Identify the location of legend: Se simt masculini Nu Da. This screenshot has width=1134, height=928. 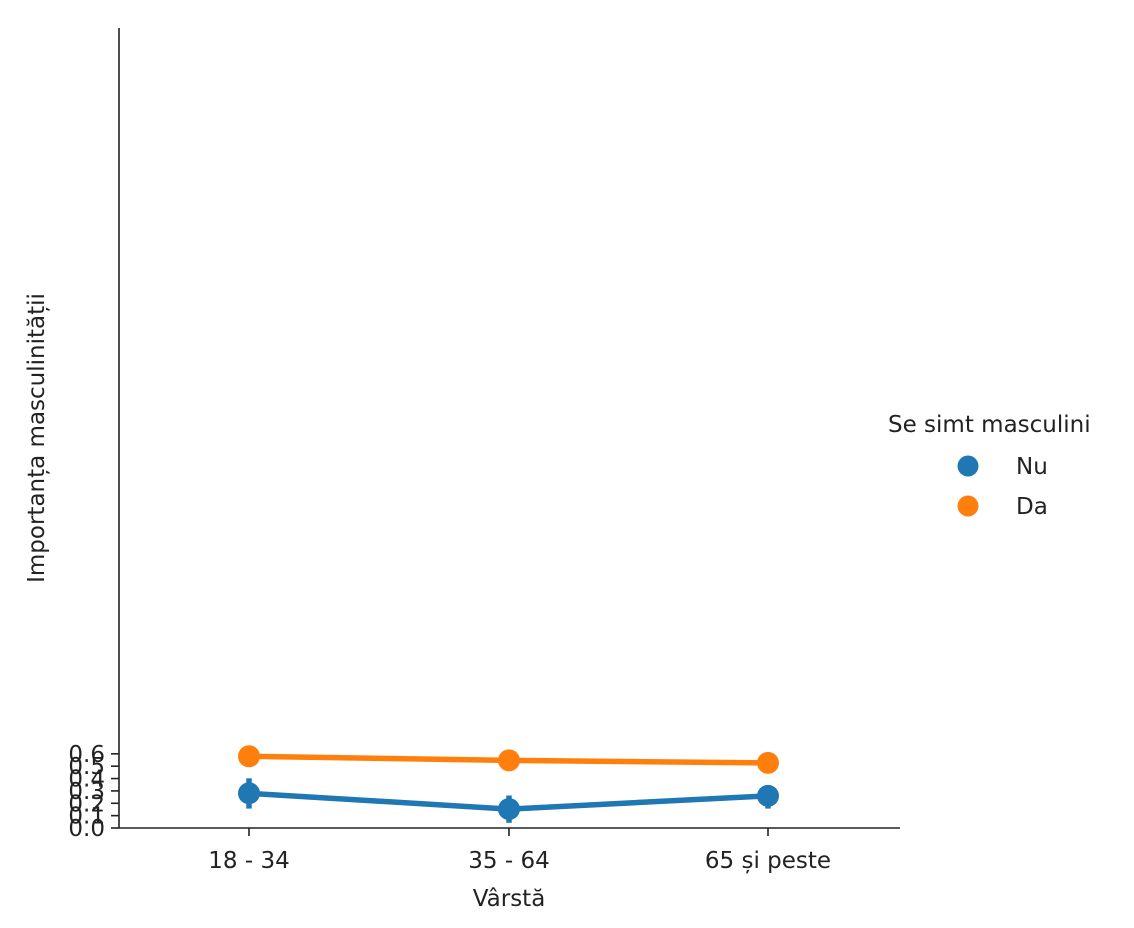
(989, 466).